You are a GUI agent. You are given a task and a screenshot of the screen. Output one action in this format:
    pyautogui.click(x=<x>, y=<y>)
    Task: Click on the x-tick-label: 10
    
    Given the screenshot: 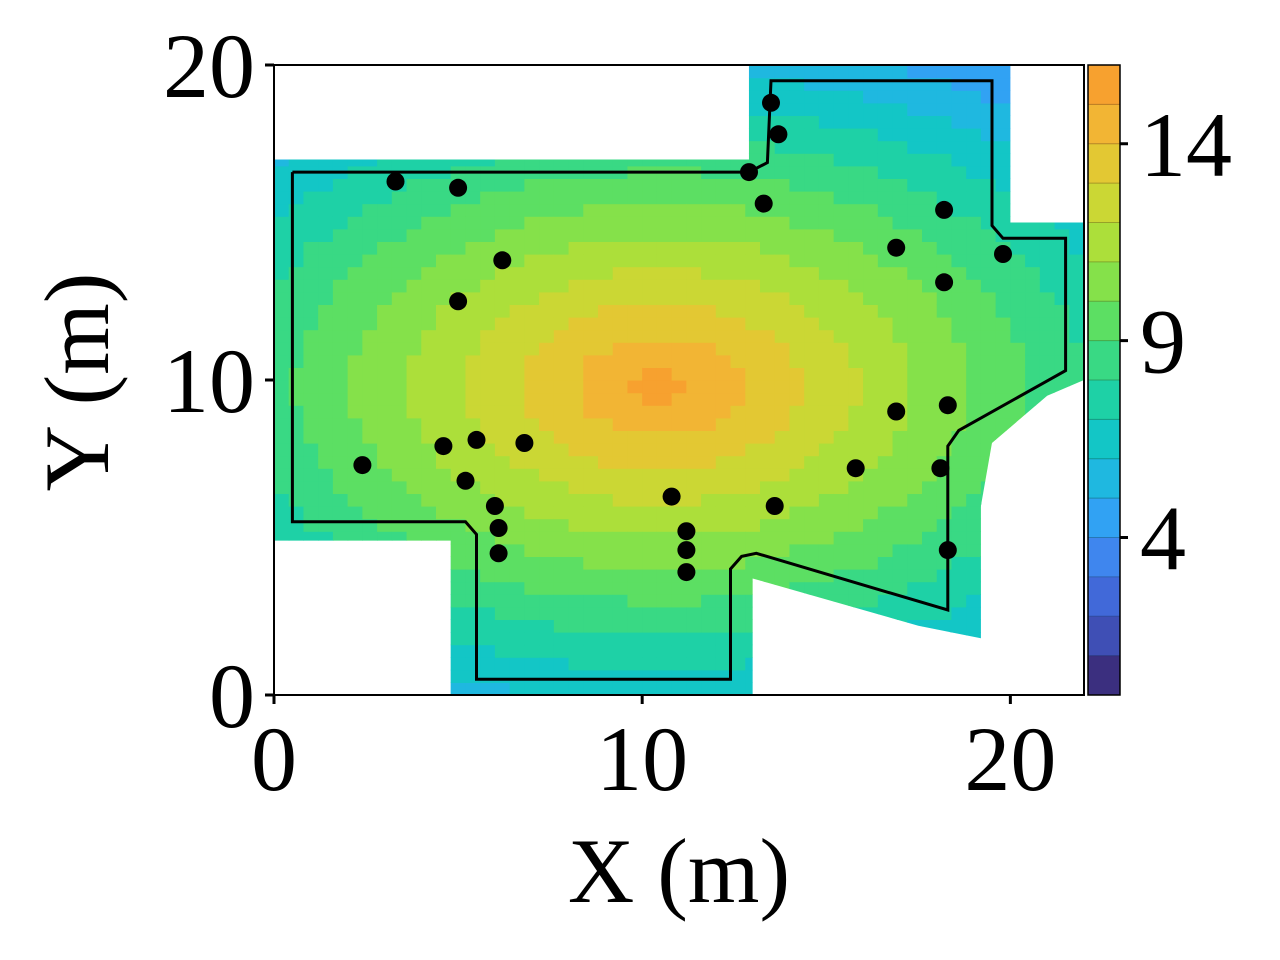 What is the action you would take?
    pyautogui.click(x=642, y=759)
    